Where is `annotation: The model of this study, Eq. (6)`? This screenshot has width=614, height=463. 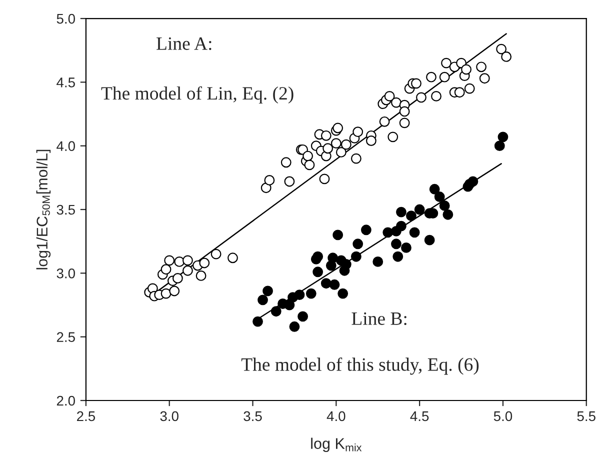 annotation: The model of this study, Eq. (6) is located at coordinates (360, 366).